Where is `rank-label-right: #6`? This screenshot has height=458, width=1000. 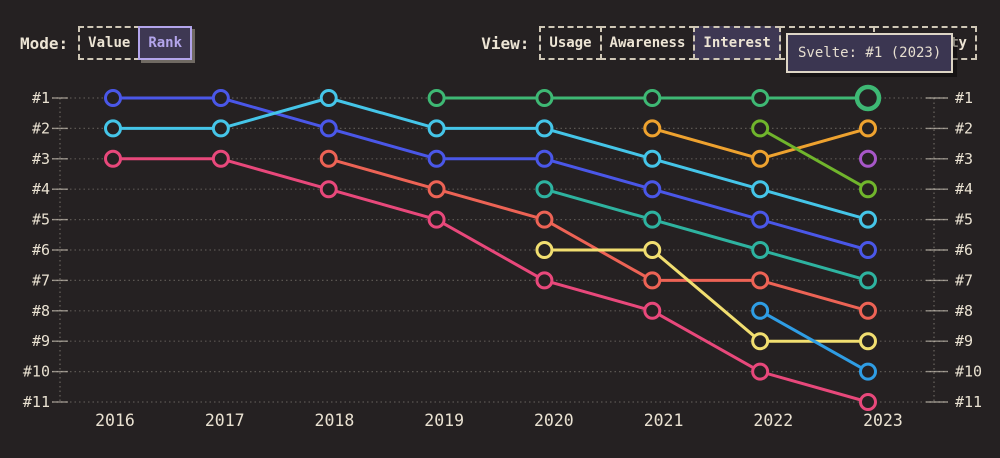 rank-label-right: #6 is located at coordinates (964, 250).